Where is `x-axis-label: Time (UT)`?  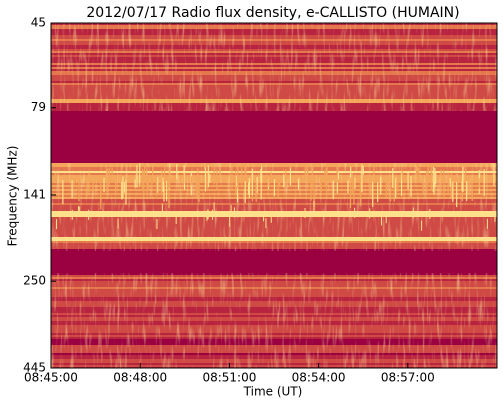 x-axis-label: Time (UT) is located at coordinates (273, 392).